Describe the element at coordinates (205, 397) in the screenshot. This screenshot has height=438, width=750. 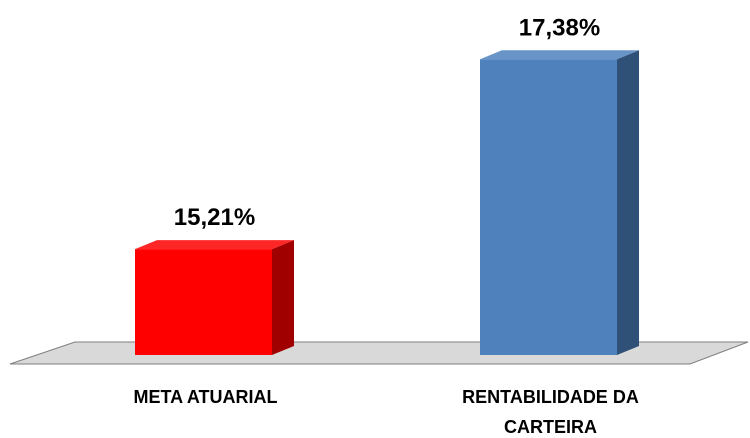
I see `x-tick-label: META ATUARIAL` at that location.